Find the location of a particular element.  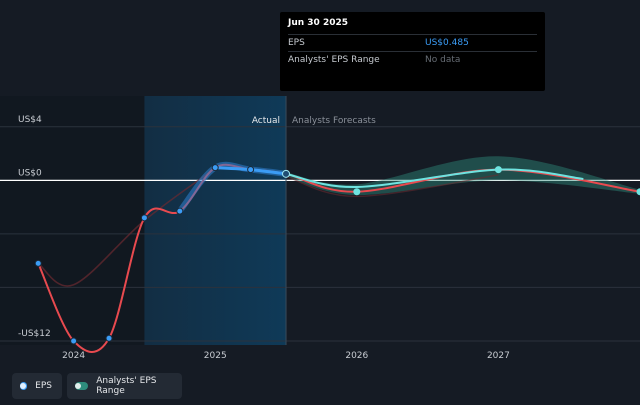

x-tick-label-3: 2027 is located at coordinates (498, 356).